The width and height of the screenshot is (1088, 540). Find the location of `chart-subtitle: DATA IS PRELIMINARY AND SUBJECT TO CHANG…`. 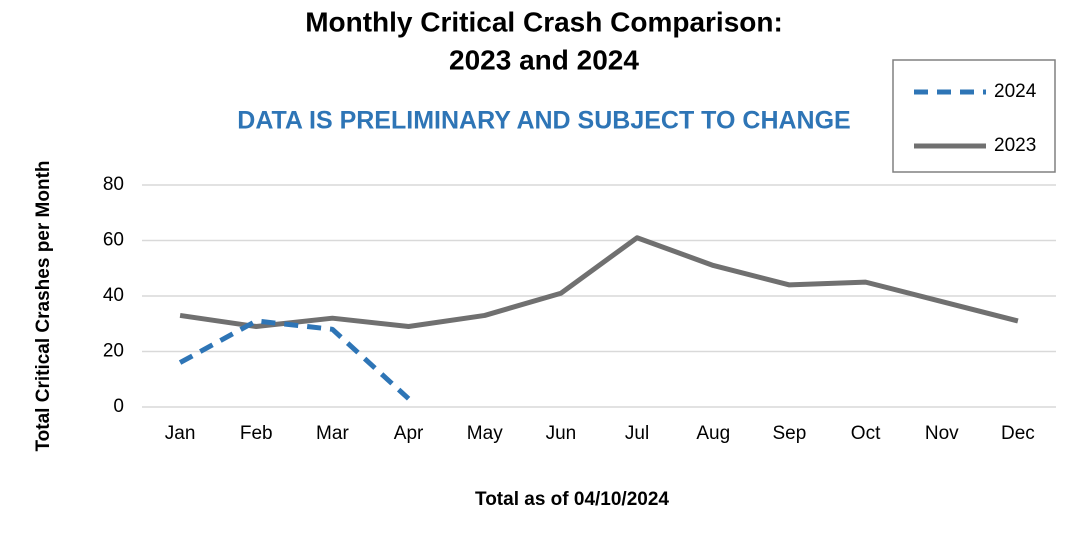

chart-subtitle: DATA IS PRELIMINARY AND SUBJECT TO CHANG… is located at coordinates (543, 121).